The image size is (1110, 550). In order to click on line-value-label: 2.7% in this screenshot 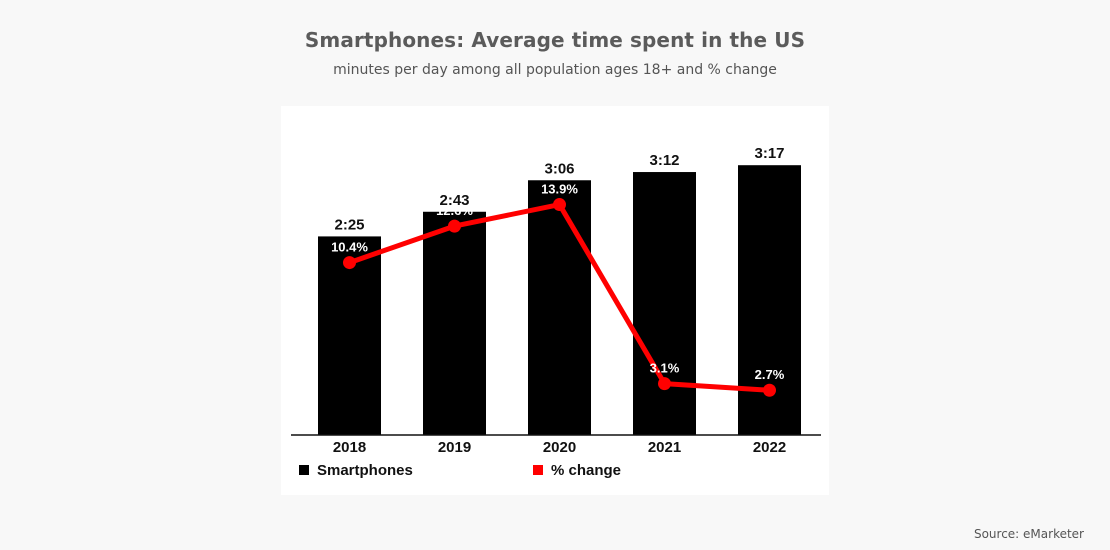, I will do `click(770, 374)`.